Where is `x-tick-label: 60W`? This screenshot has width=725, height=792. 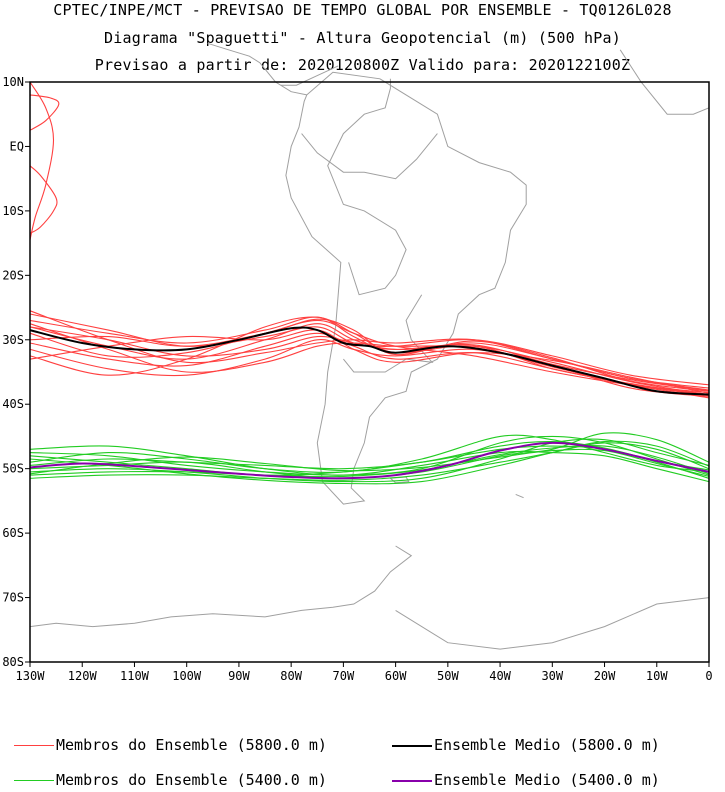 x-tick-label: 60W is located at coordinates (396, 676).